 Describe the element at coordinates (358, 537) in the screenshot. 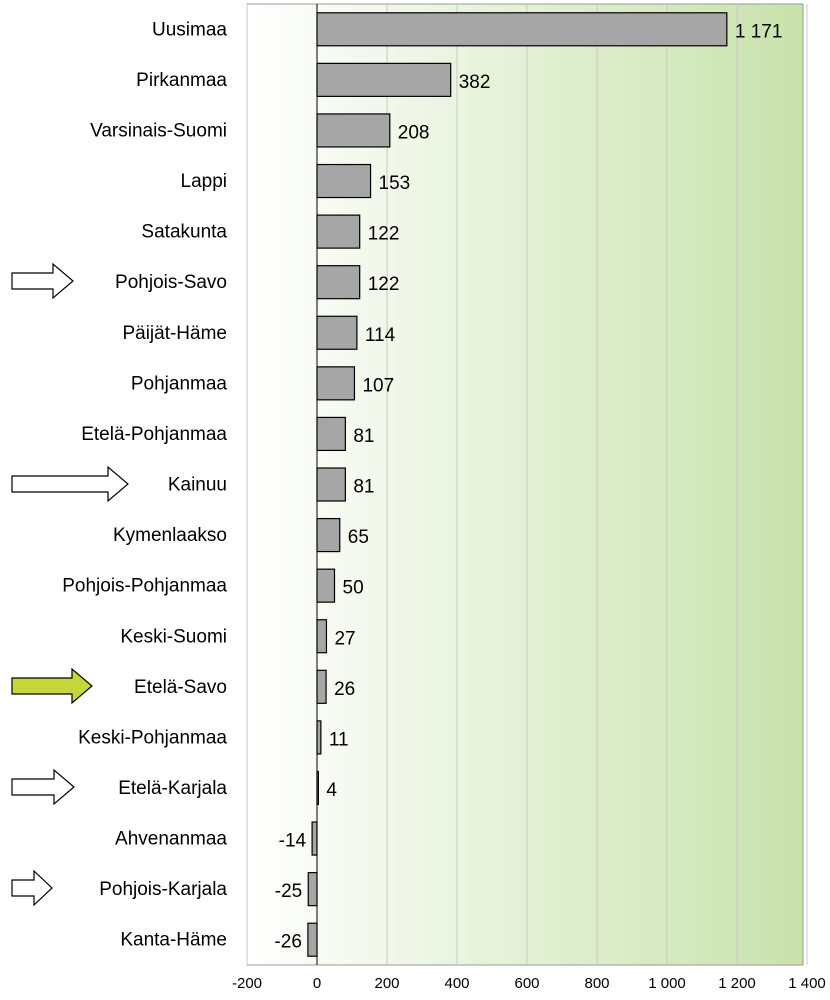

I see `value-label: 65` at that location.